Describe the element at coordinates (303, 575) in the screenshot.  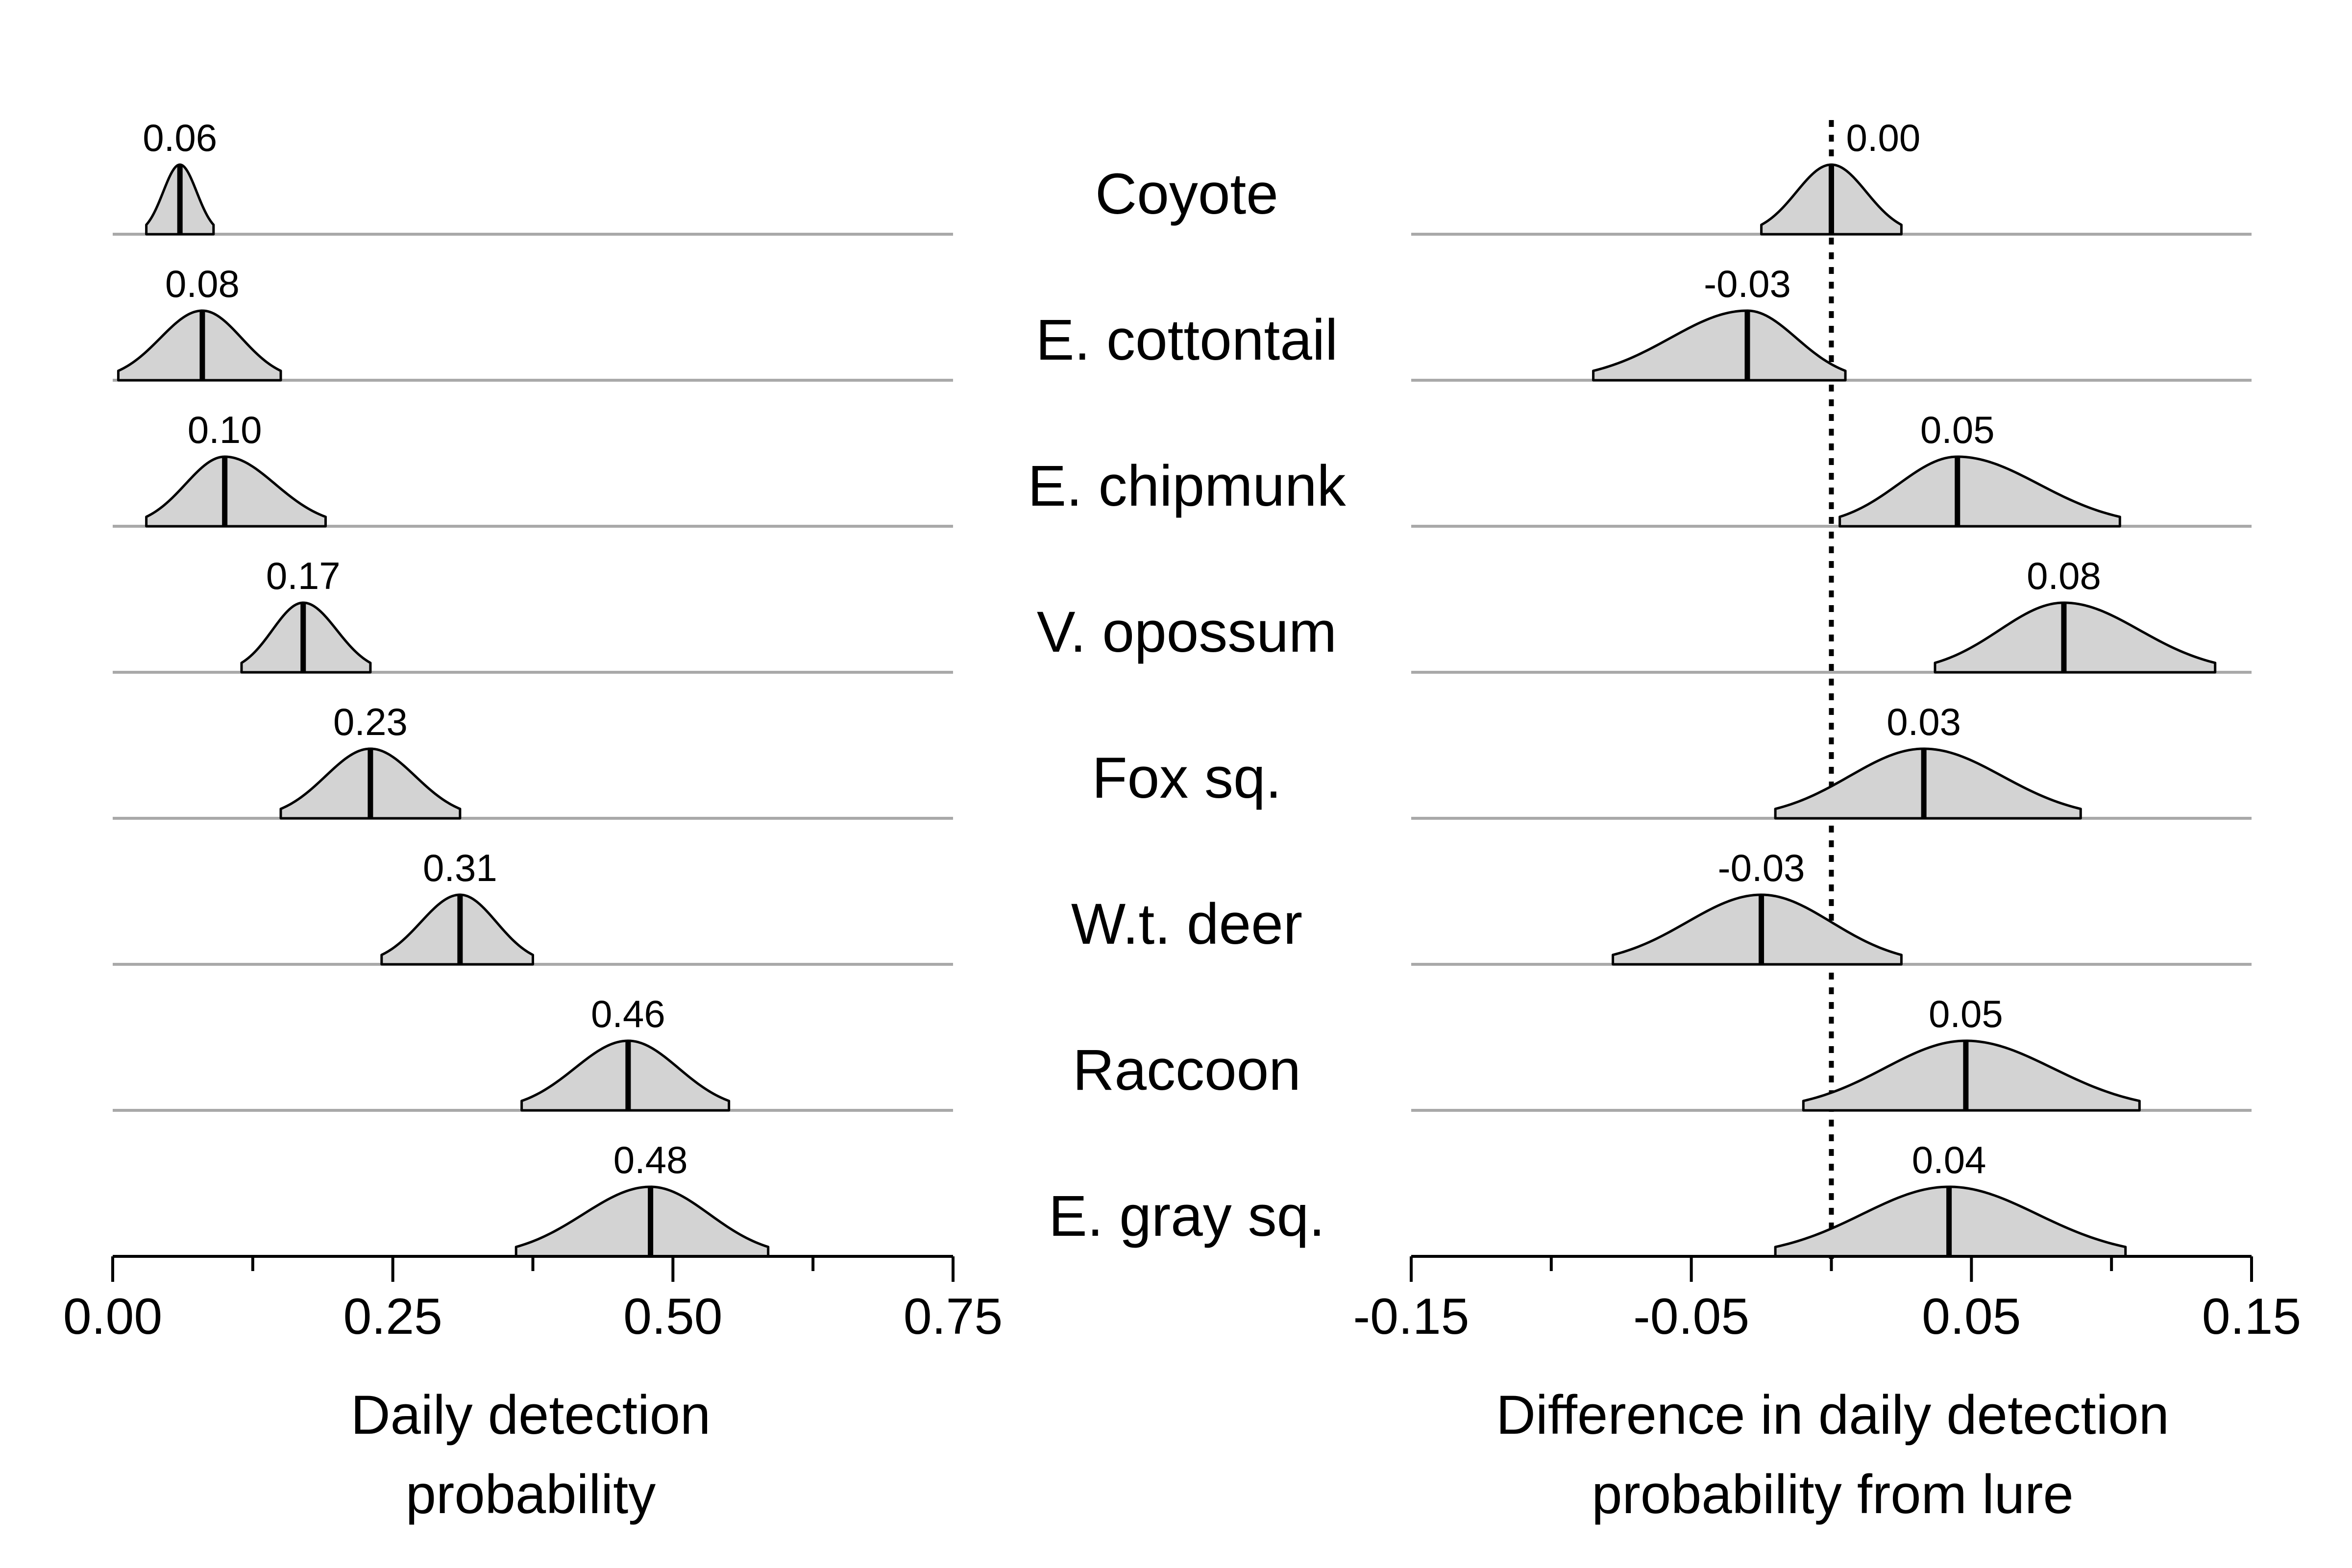
I see `left-value-label-3: 0.17` at that location.